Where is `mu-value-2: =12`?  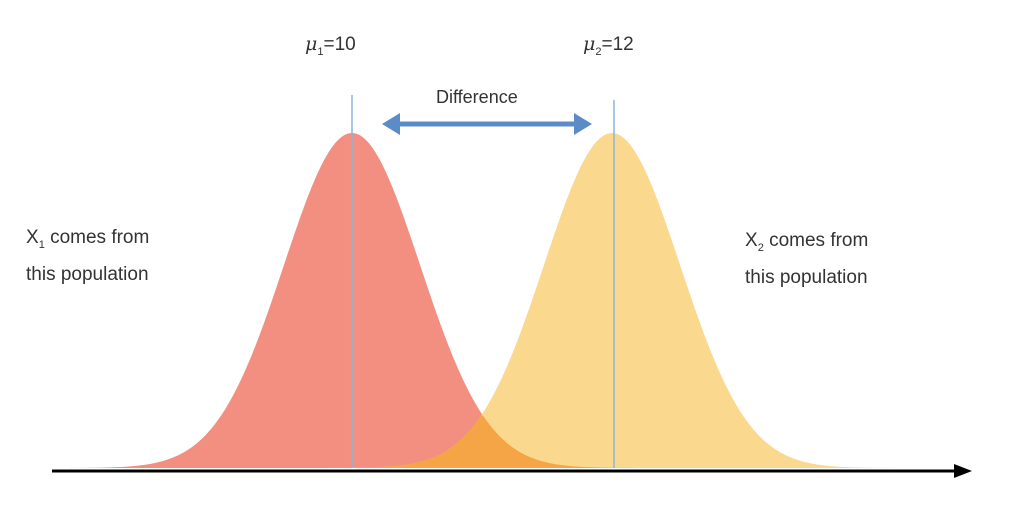 mu-value-2: =12 is located at coordinates (617, 44).